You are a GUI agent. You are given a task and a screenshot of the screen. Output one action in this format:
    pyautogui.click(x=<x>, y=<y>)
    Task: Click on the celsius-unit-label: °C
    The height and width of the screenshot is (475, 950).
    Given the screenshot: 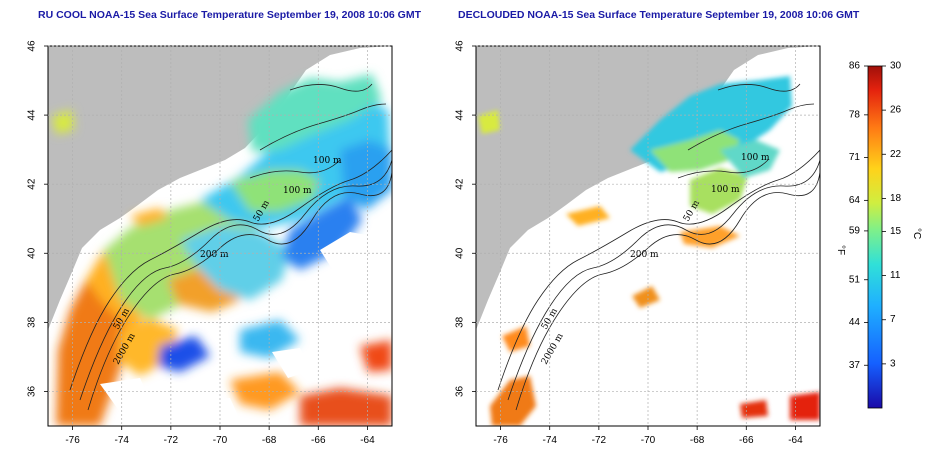 What is the action you would take?
    pyautogui.click(x=916, y=233)
    